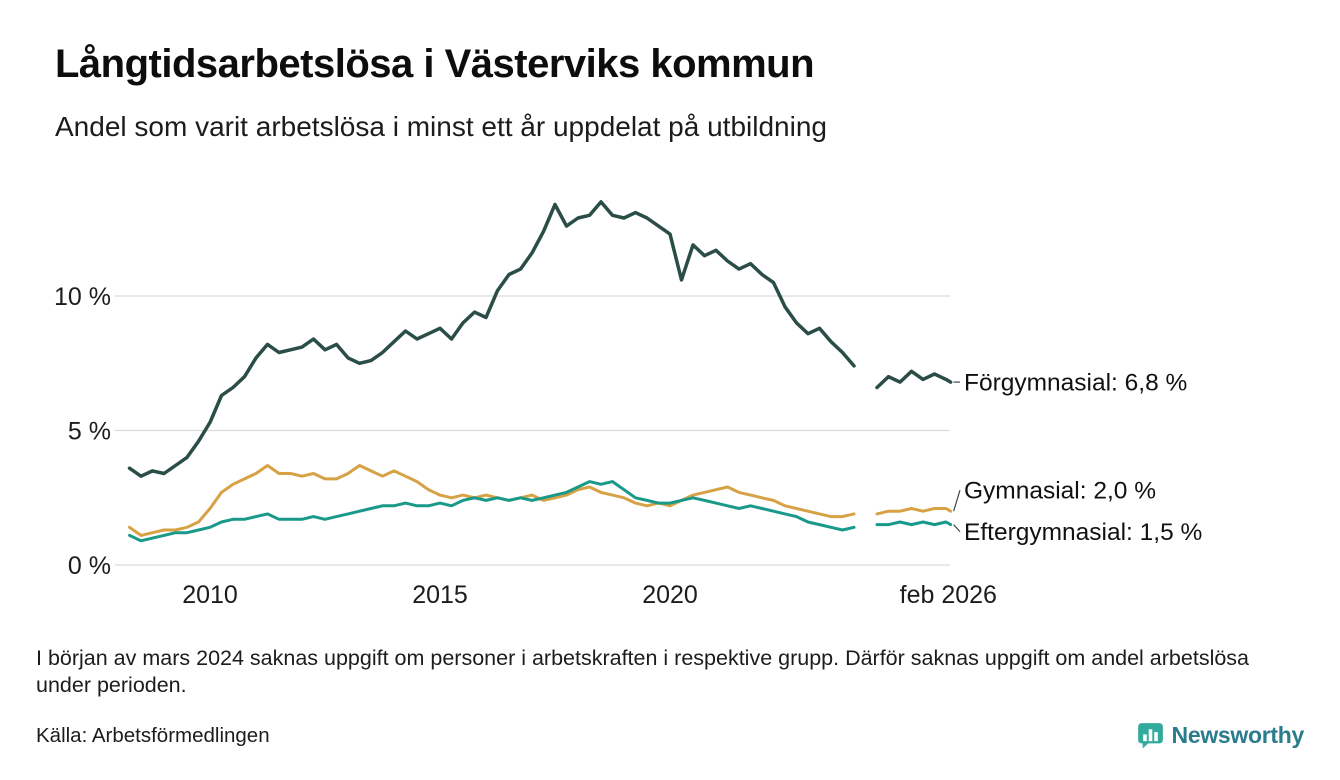  What do you see at coordinates (670, 735) in the screenshot?
I see `footer-row: Källa: Arbetsförmedlingen Newsworthy` at bounding box center [670, 735].